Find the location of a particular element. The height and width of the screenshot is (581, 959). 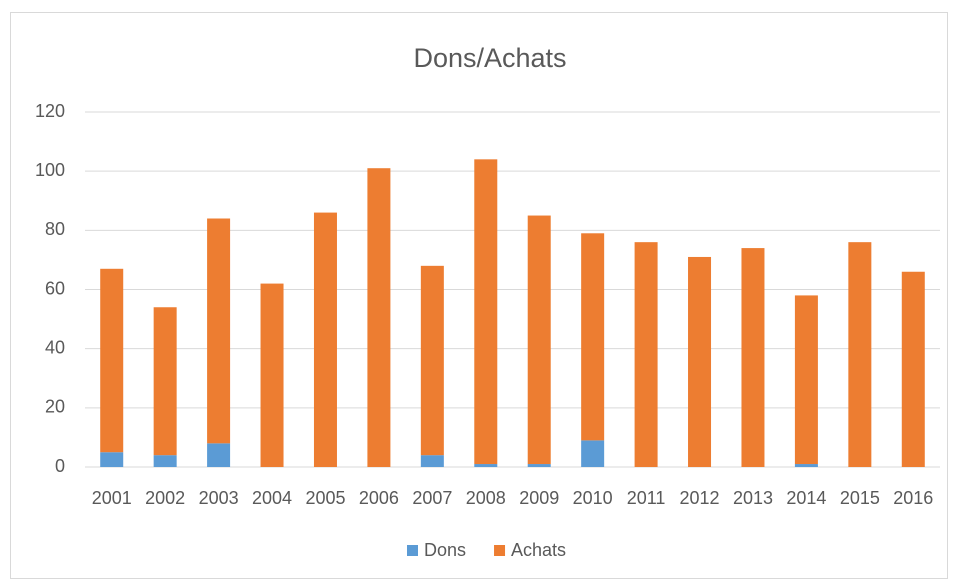

x-tick-label: 2004 is located at coordinates (272, 498).